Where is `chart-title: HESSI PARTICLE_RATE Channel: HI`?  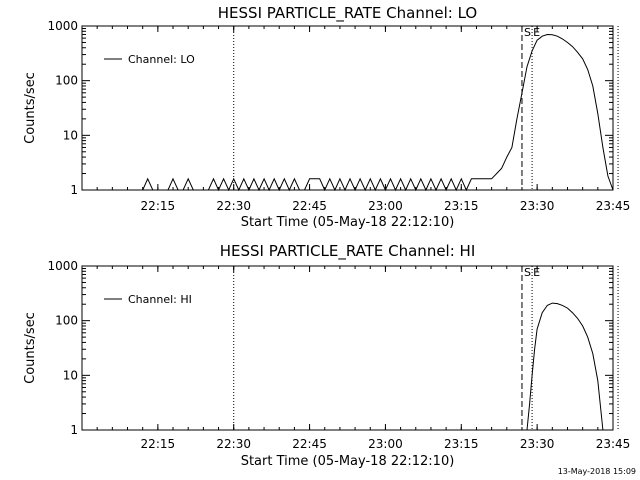
chart-title: HESSI PARTICLE_RATE Channel: HI is located at coordinates (348, 251).